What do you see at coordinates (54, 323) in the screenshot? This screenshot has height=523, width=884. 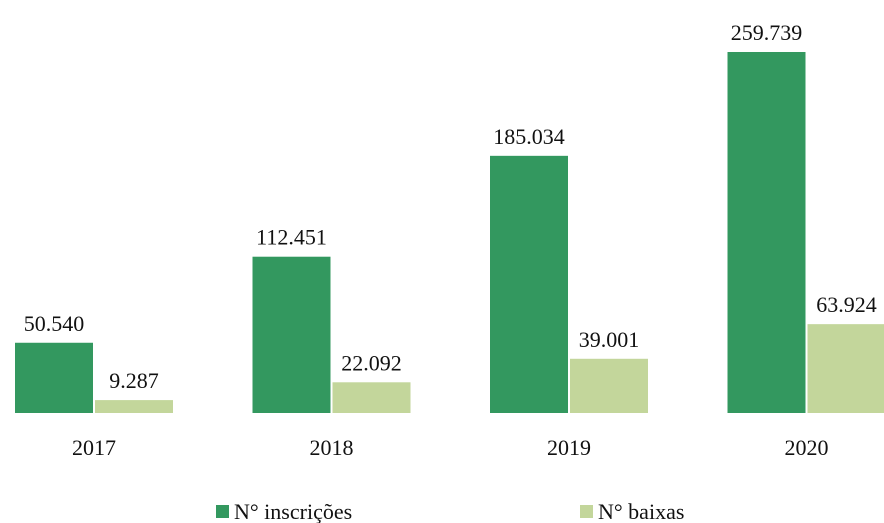 I see `data-label: 50.540` at bounding box center [54, 323].